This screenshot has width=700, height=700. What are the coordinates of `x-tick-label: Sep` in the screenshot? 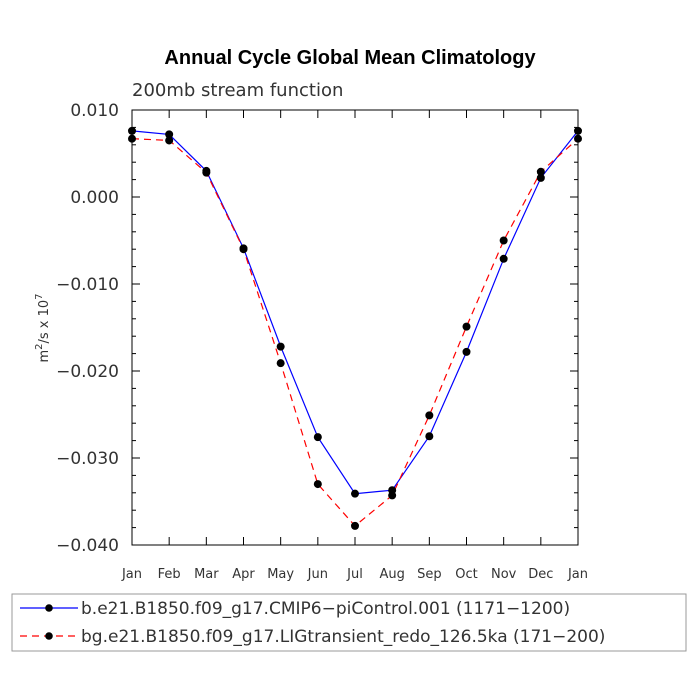 It's located at (429, 574).